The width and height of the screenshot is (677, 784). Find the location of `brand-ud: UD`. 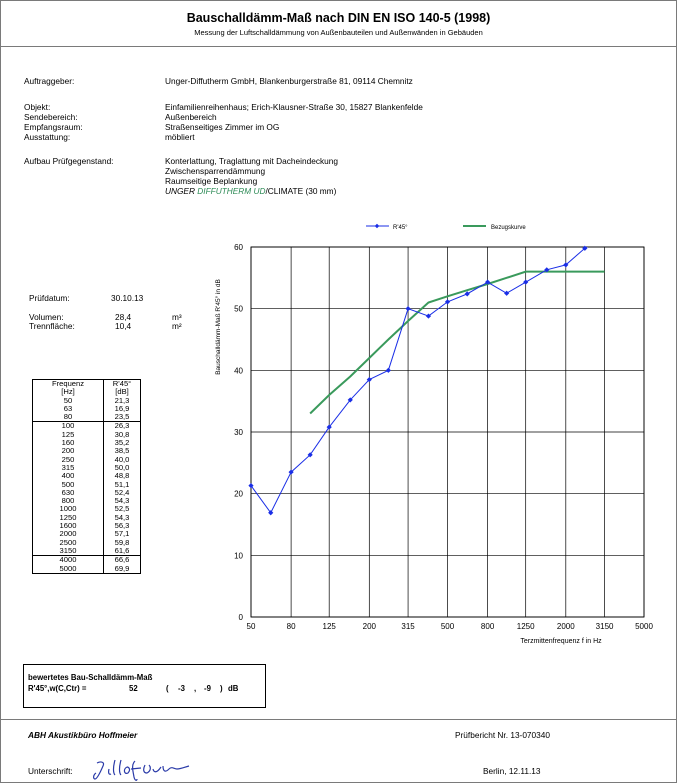

brand-ud: UD is located at coordinates (259, 191).